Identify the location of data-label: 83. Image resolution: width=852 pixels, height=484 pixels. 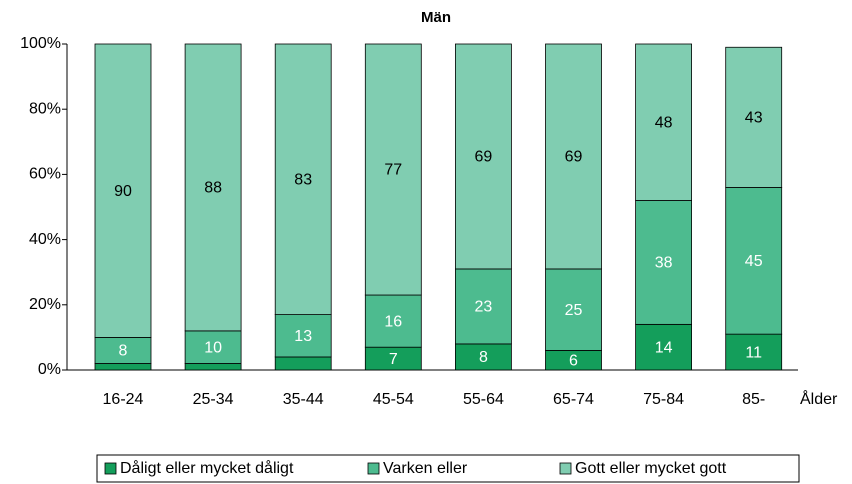
(303, 180).